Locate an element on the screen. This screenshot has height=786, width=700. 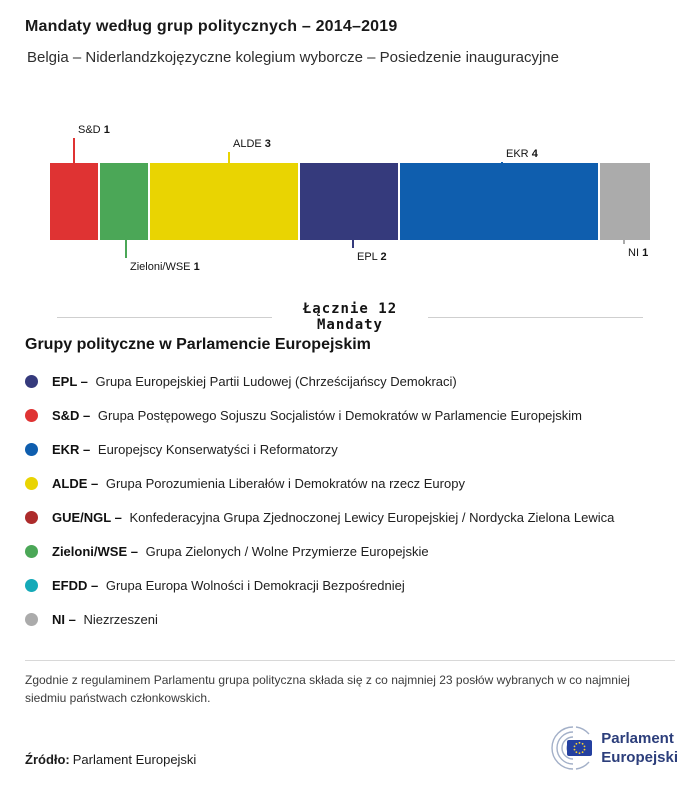
source-label: Źródło: is located at coordinates (47, 759).